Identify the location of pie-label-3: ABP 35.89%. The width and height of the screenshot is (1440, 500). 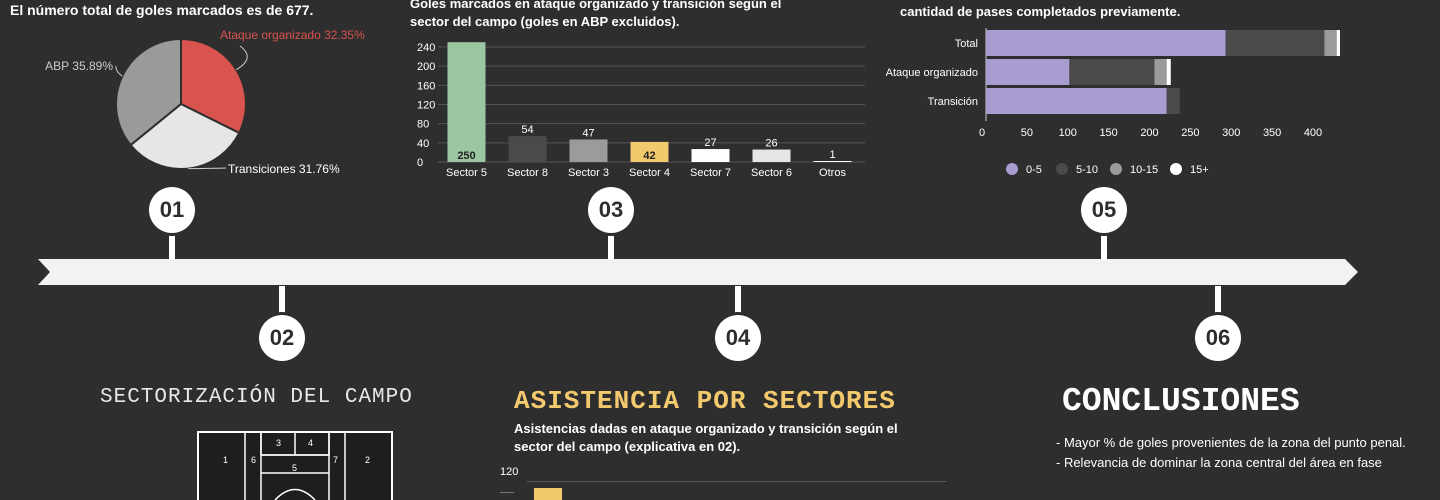
(79, 66).